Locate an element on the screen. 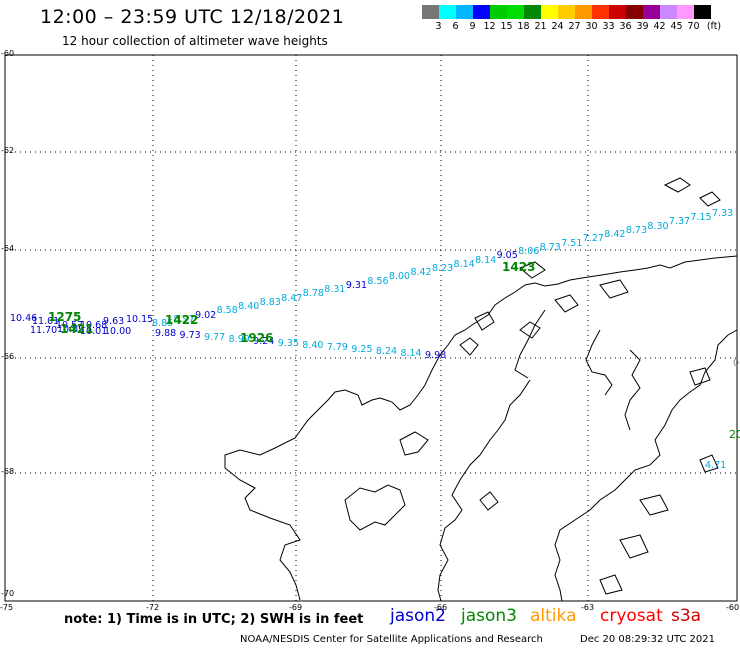 The width and height of the screenshot is (740, 650). lon-tick-label: -63 is located at coordinates (588, 607).